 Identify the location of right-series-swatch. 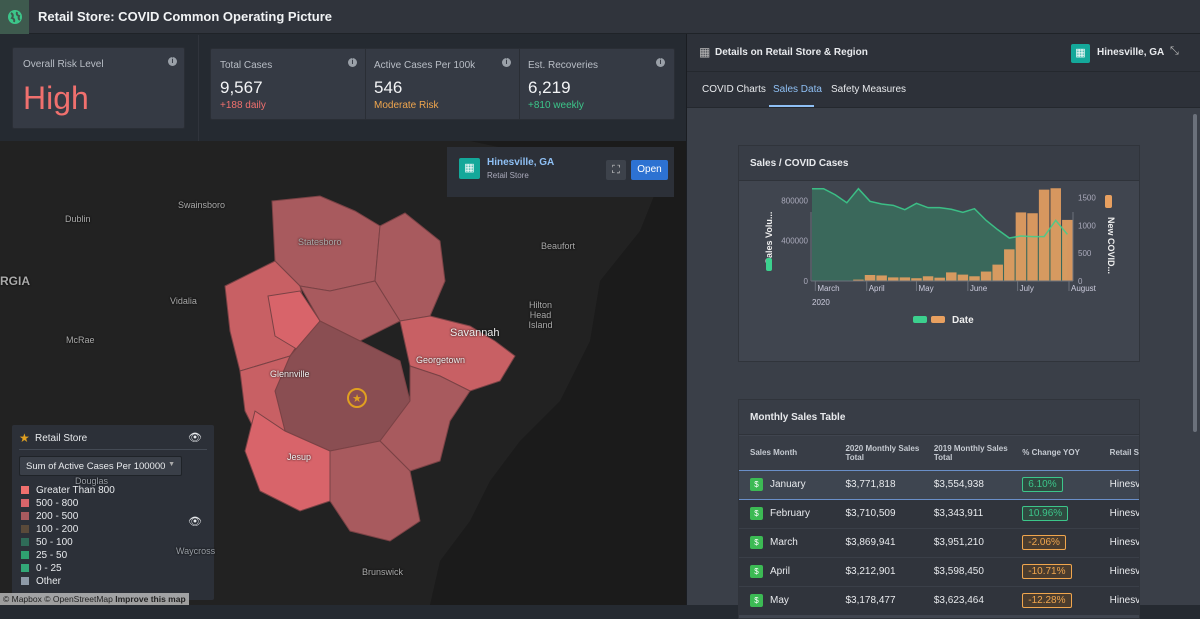
(1108, 201).